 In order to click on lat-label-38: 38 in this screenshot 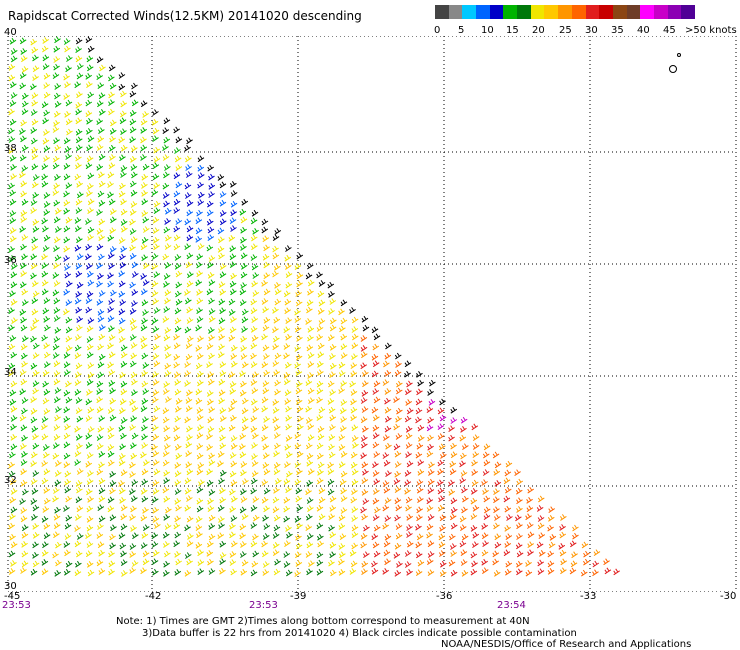, I will do `click(10, 148)`.